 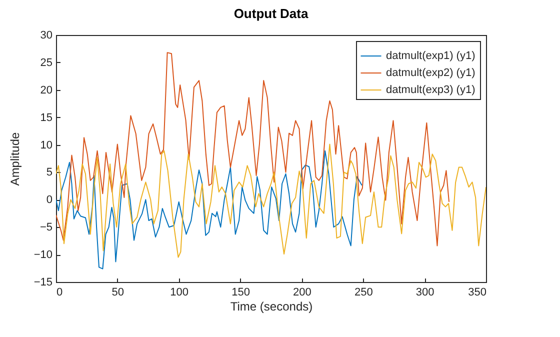 I want to click on y-tick-label: 25, so click(x=46, y=62).